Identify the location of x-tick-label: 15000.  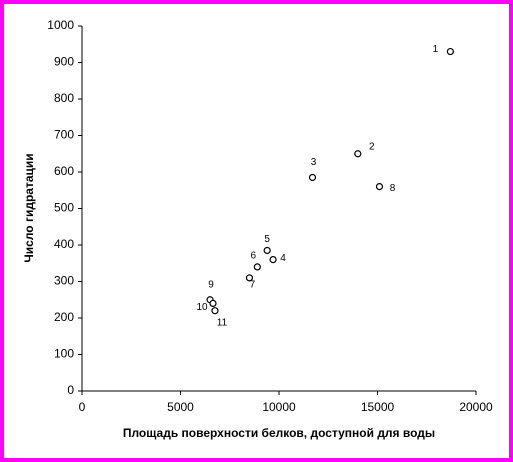
(378, 407).